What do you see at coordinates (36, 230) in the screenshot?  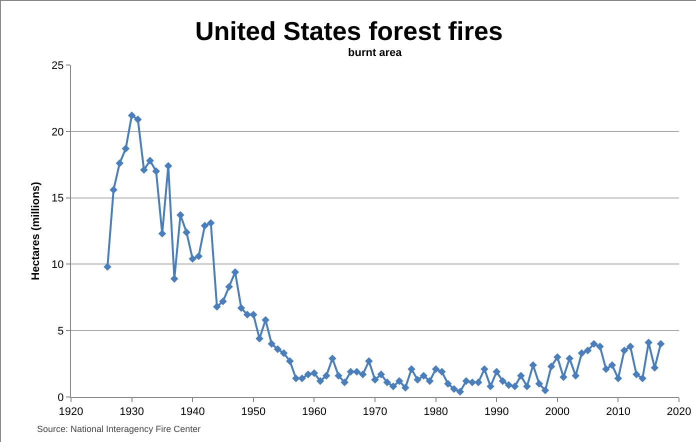 I see `y-axis-title: Hectares (millions)` at bounding box center [36, 230].